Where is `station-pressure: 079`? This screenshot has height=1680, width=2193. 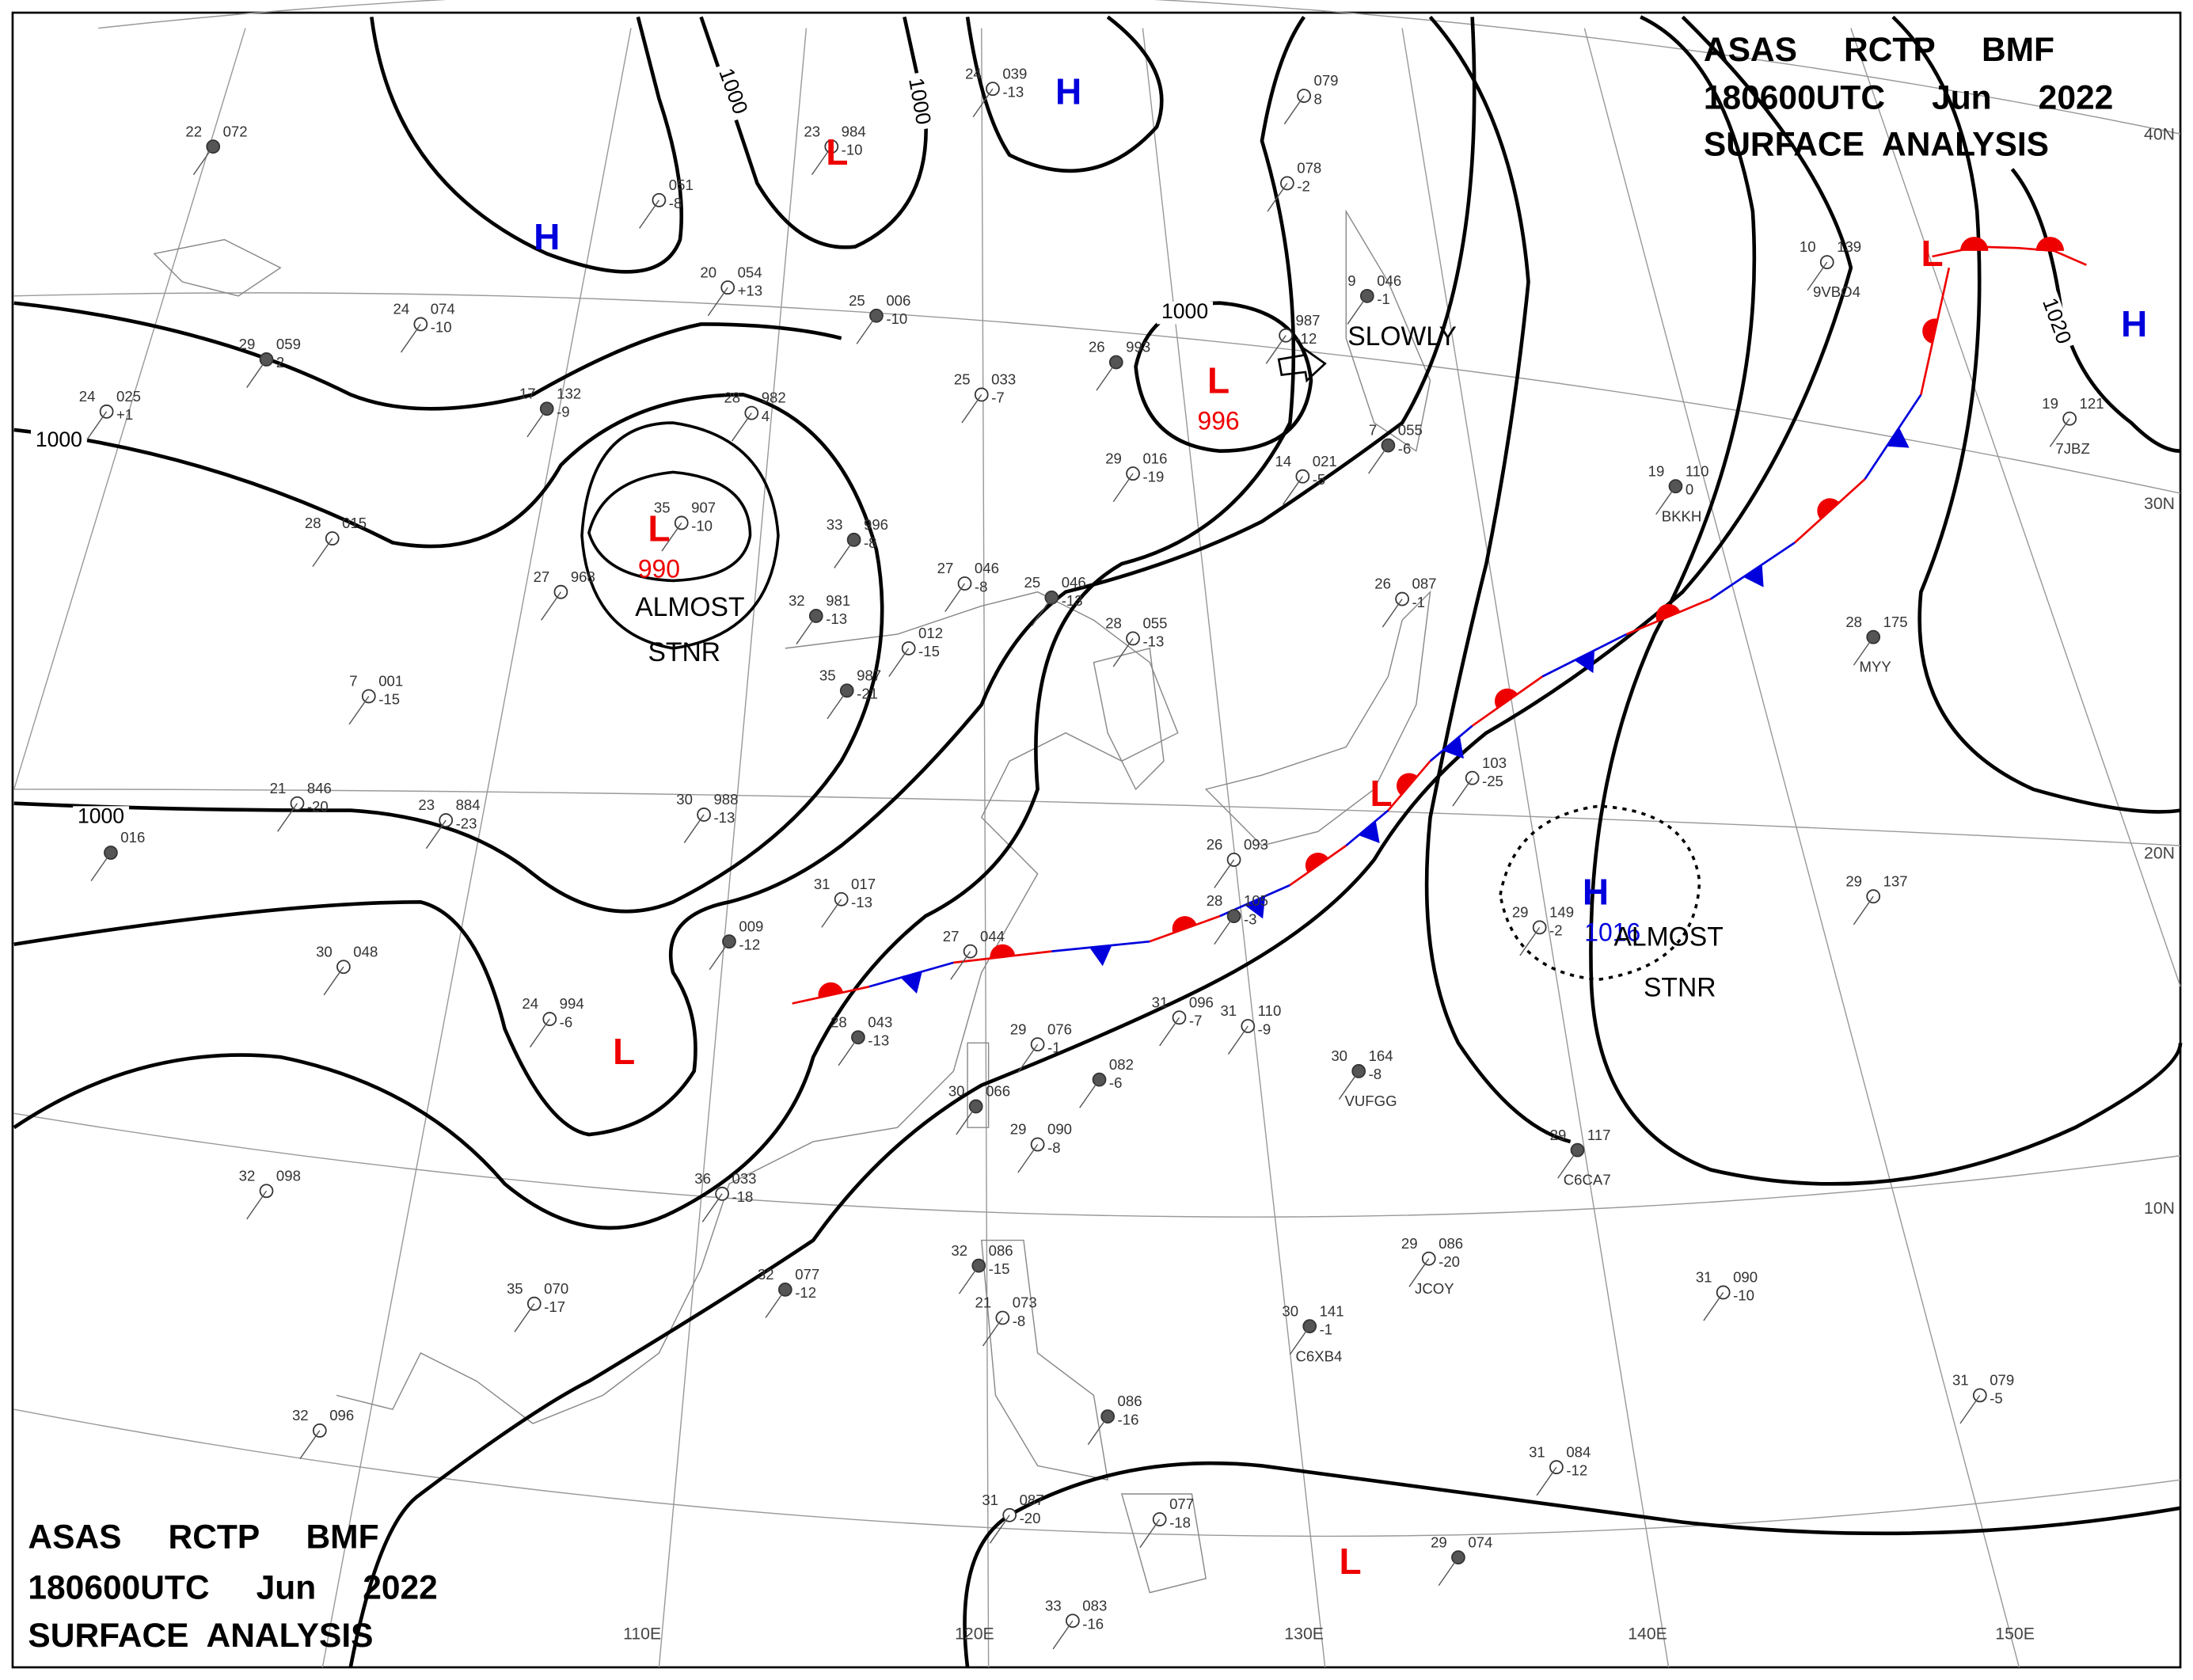
station-pressure: 079 is located at coordinates (2002, 1379).